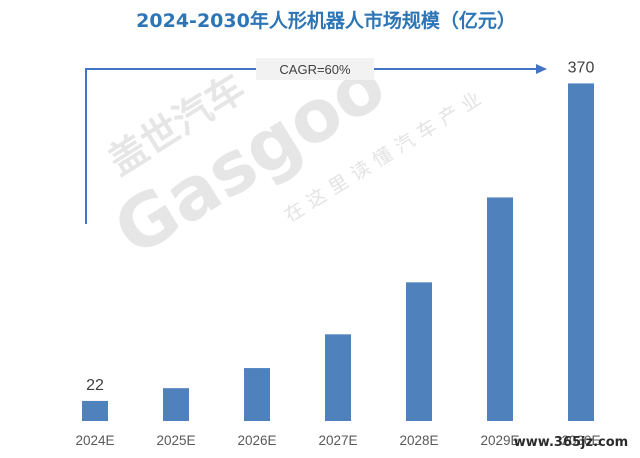 Image resolution: width=640 pixels, height=458 pixels. Describe the element at coordinates (176, 404) in the screenshot. I see `bar-2025E` at that location.